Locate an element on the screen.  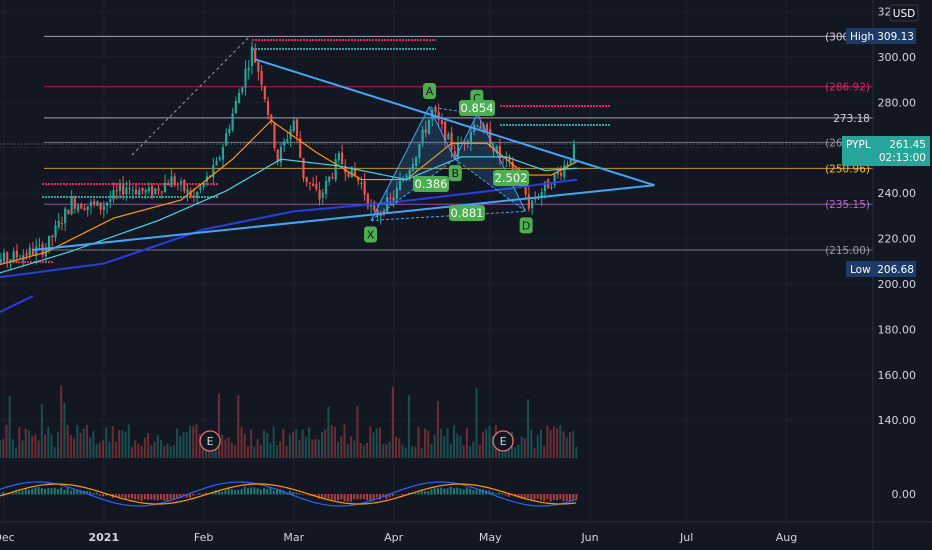
time-axis: Dec 2021 Feb Mar Apr May Jun Jul Aug is located at coordinates (398, 537).